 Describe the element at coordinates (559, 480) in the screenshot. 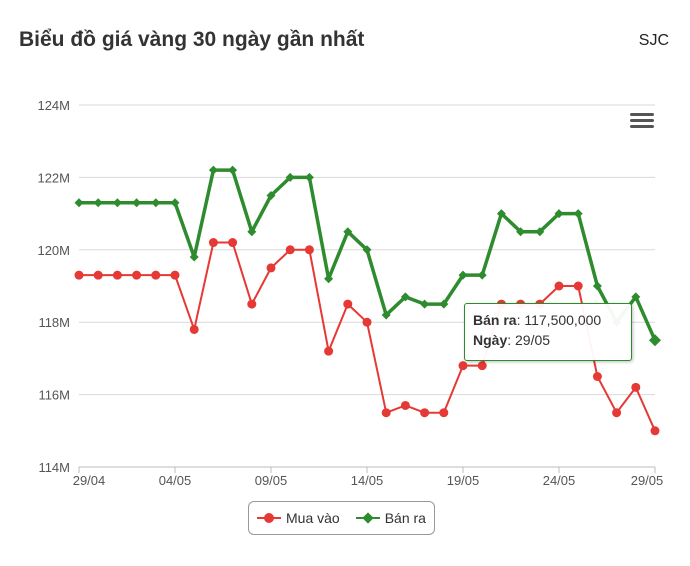

I see `x-tick-label: 24/05` at that location.